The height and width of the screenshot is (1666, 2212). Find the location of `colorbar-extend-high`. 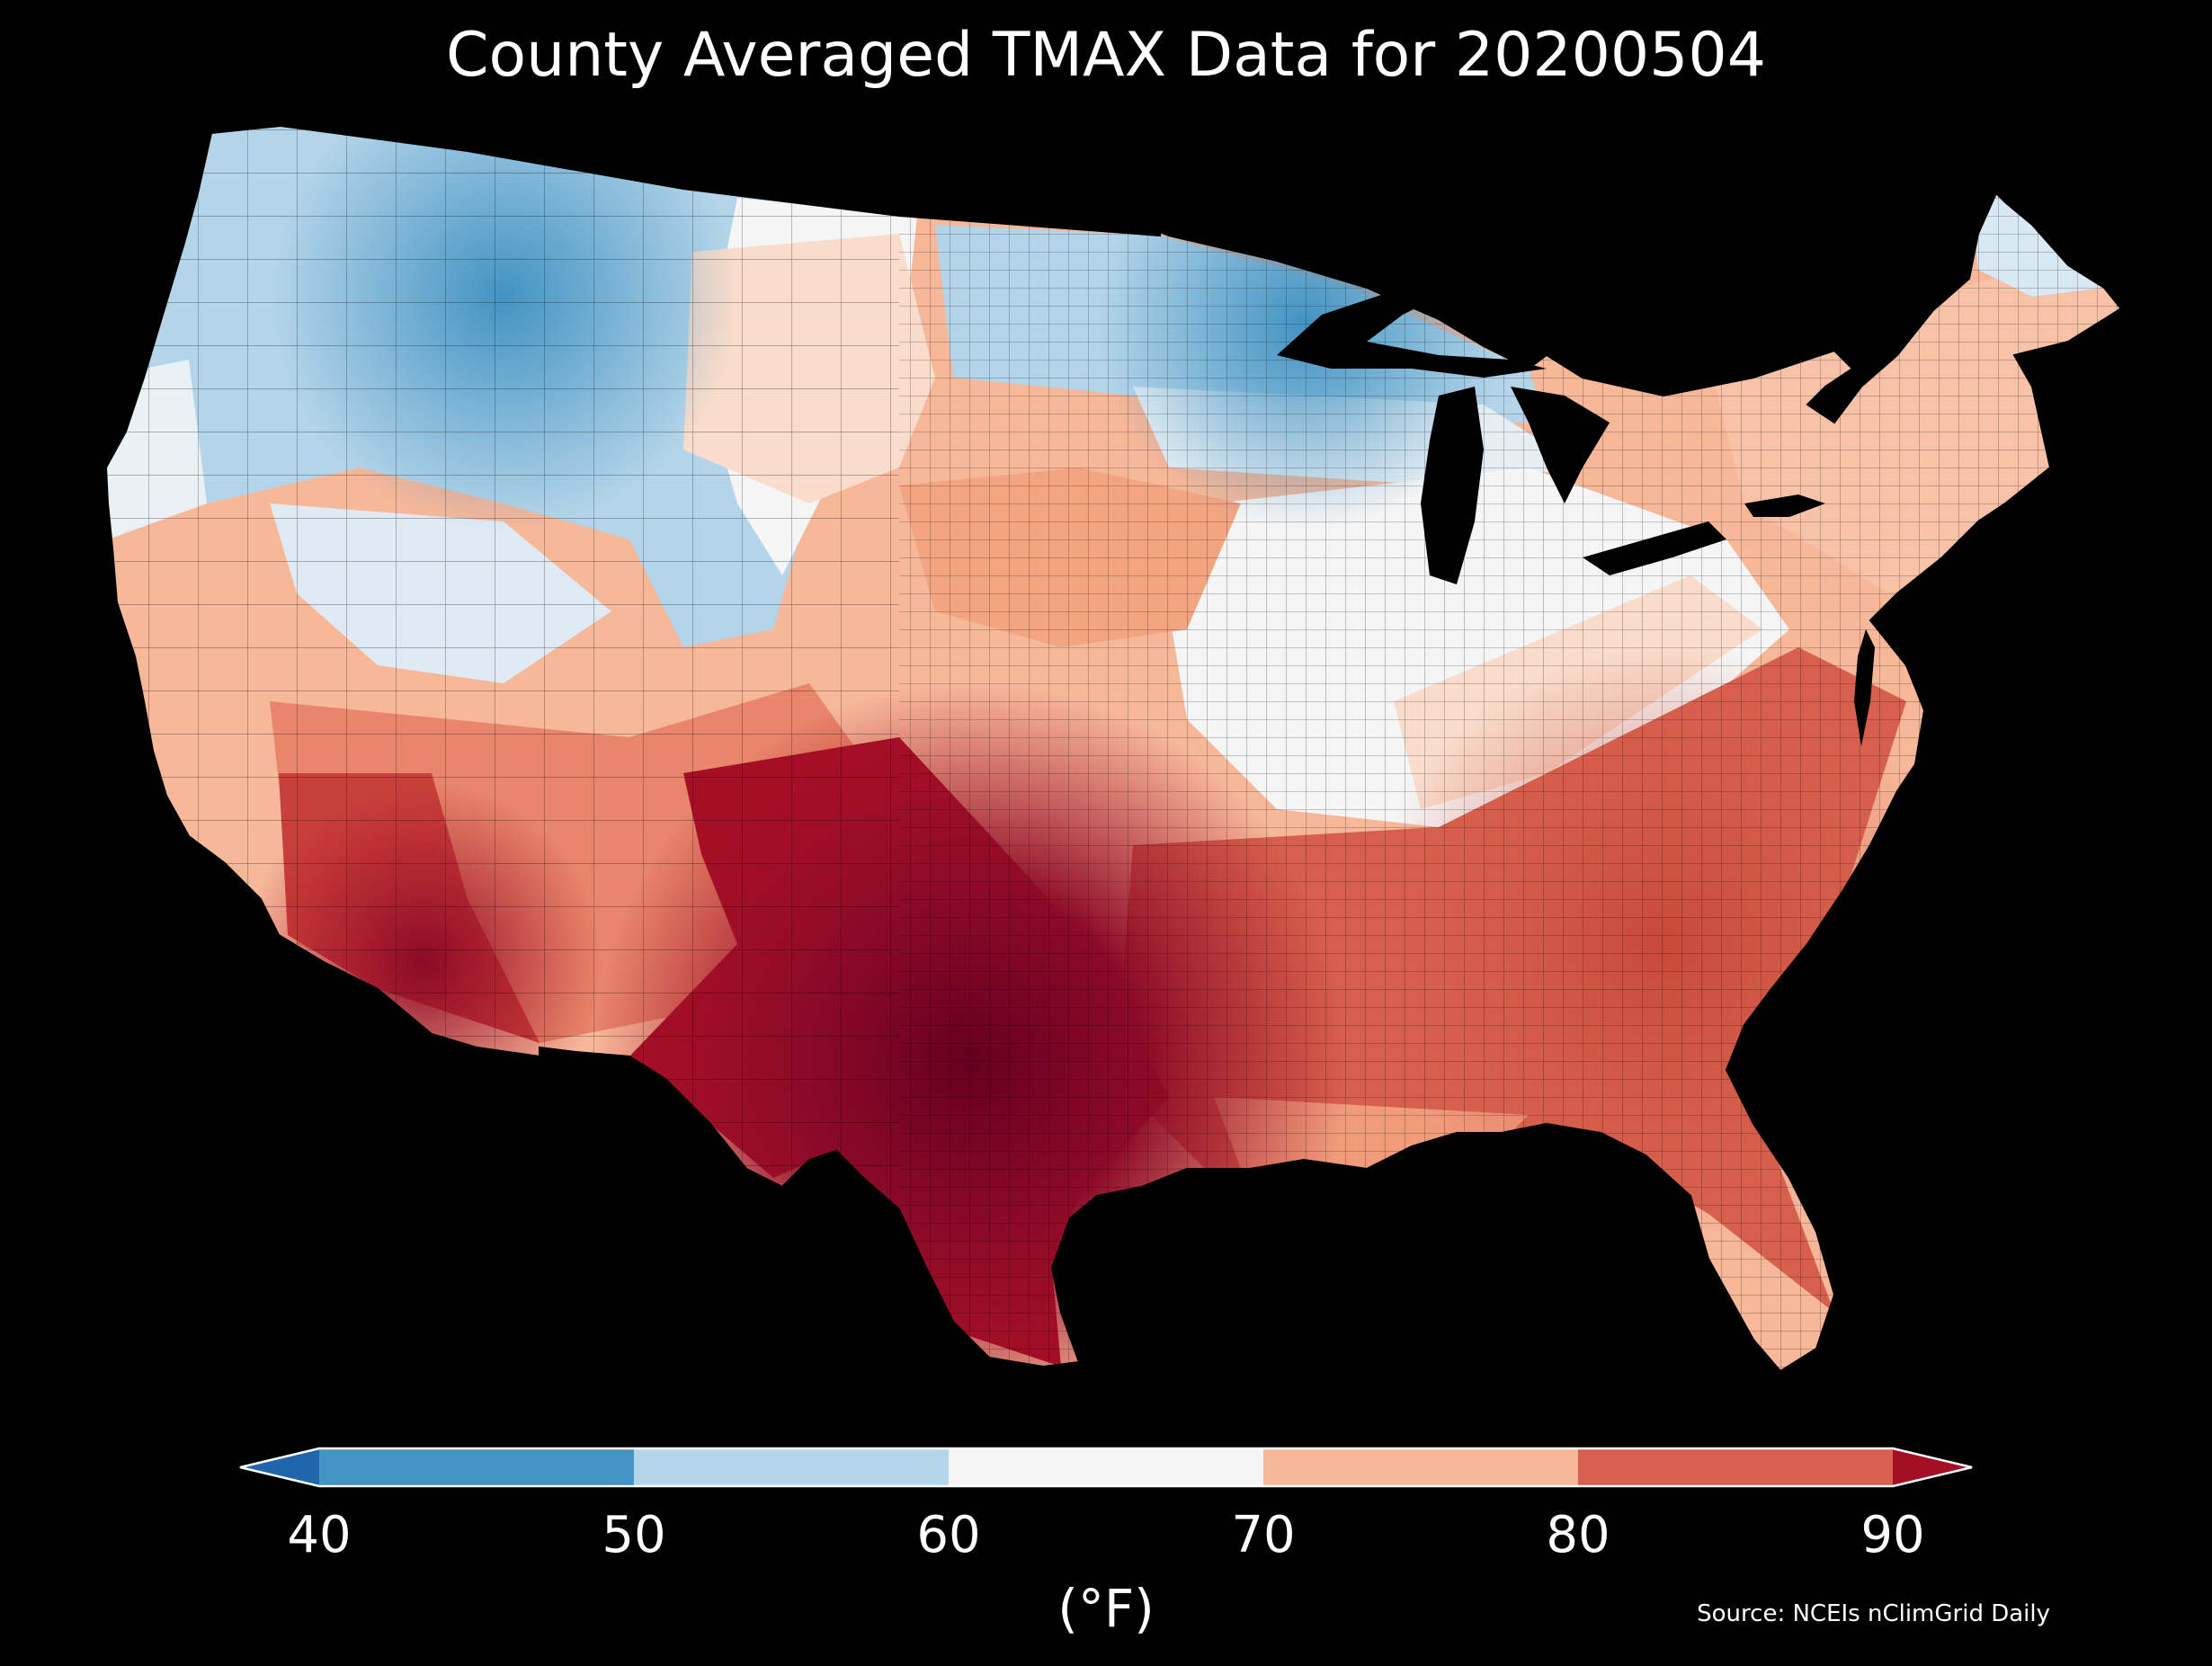

colorbar-extend-high is located at coordinates (1932, 1467).